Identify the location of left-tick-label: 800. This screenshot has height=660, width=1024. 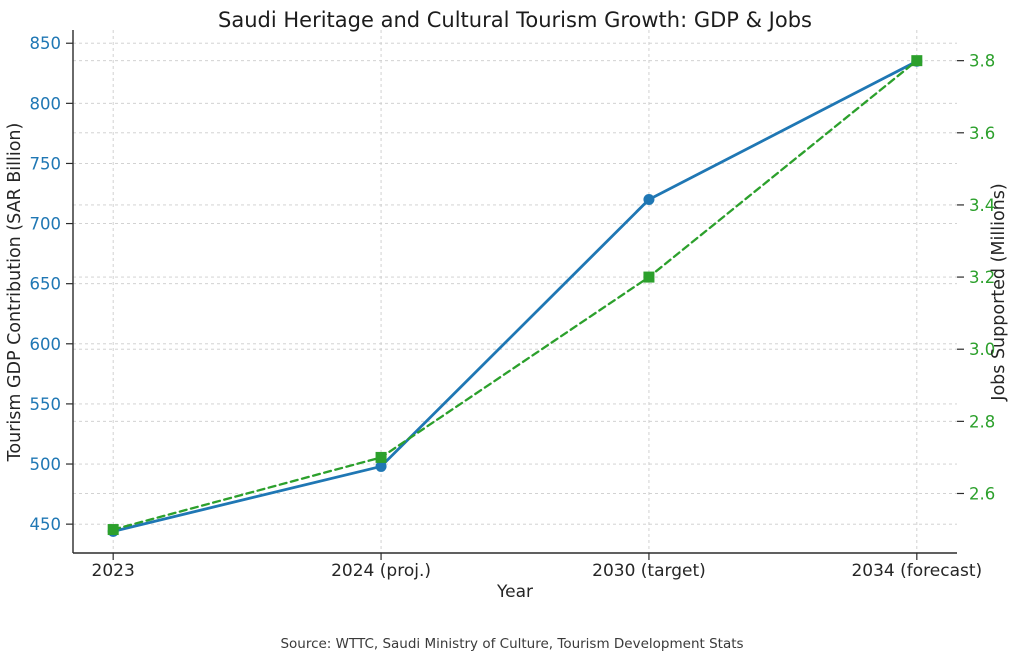
(46, 103).